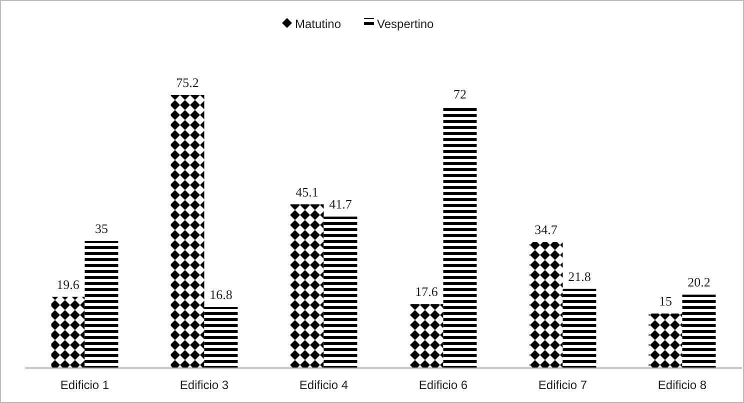 This screenshot has width=744, height=403. What do you see at coordinates (546, 230) in the screenshot?
I see `data-label: 34.7` at bounding box center [546, 230].